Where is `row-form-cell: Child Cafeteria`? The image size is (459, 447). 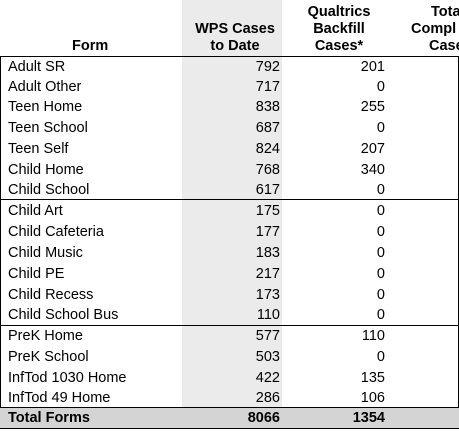 row-form-cell: Child Cafeteria is located at coordinates (56, 232).